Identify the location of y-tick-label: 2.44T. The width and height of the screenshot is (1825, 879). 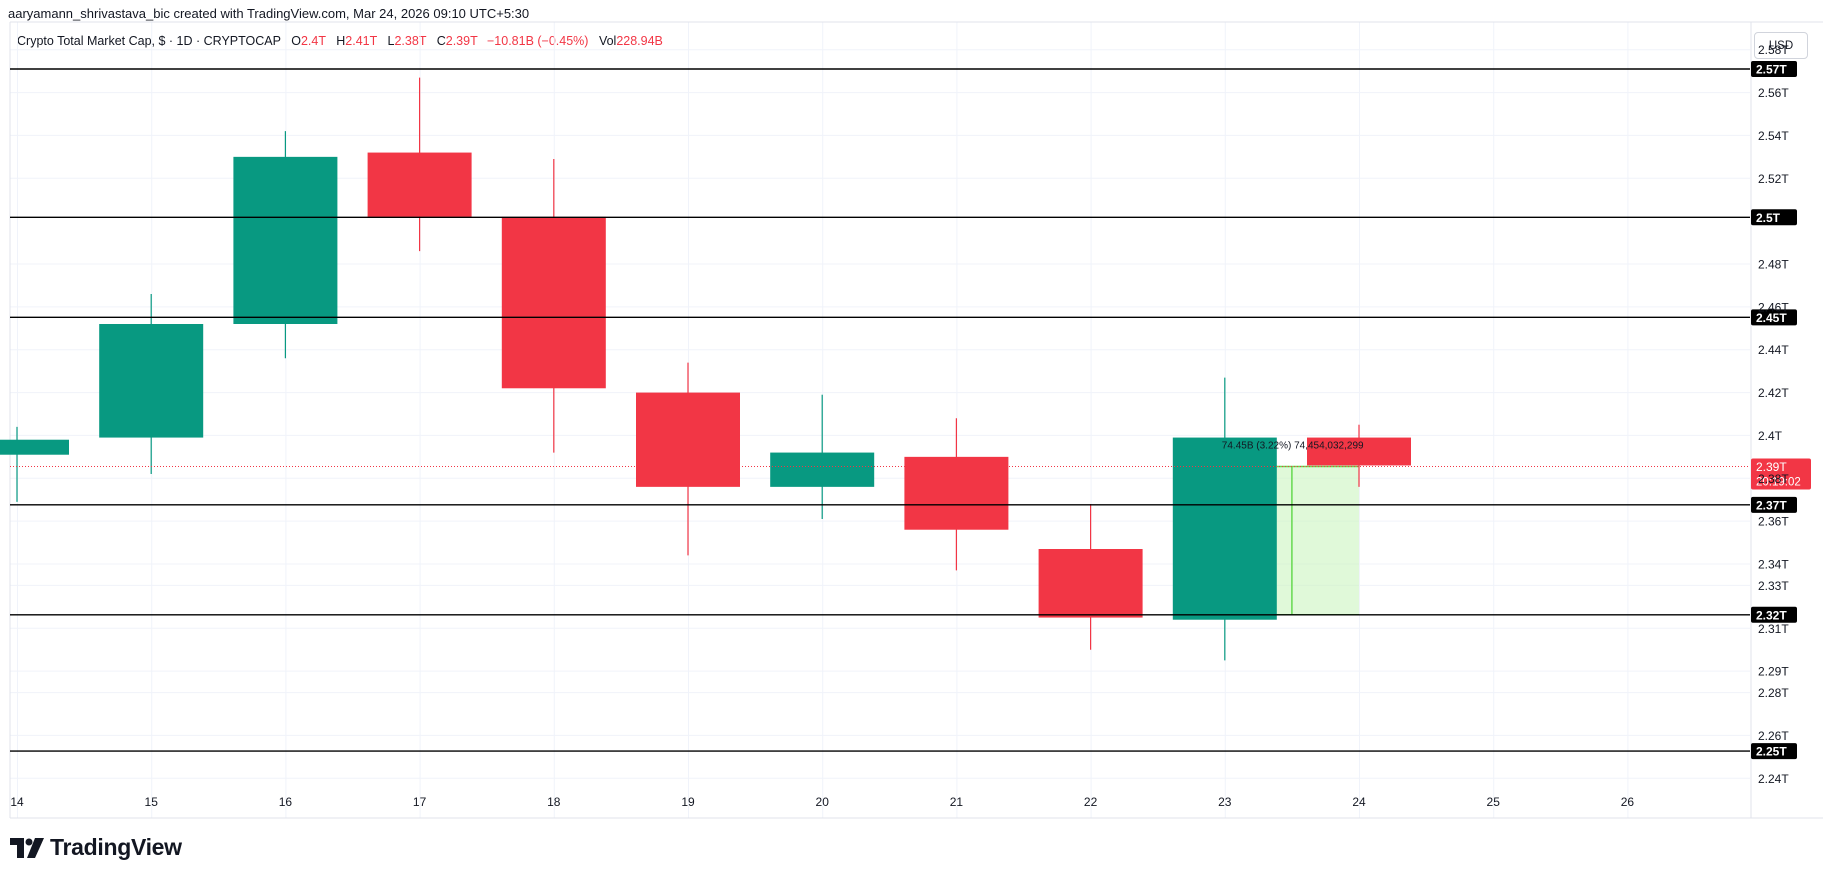
(1773, 350).